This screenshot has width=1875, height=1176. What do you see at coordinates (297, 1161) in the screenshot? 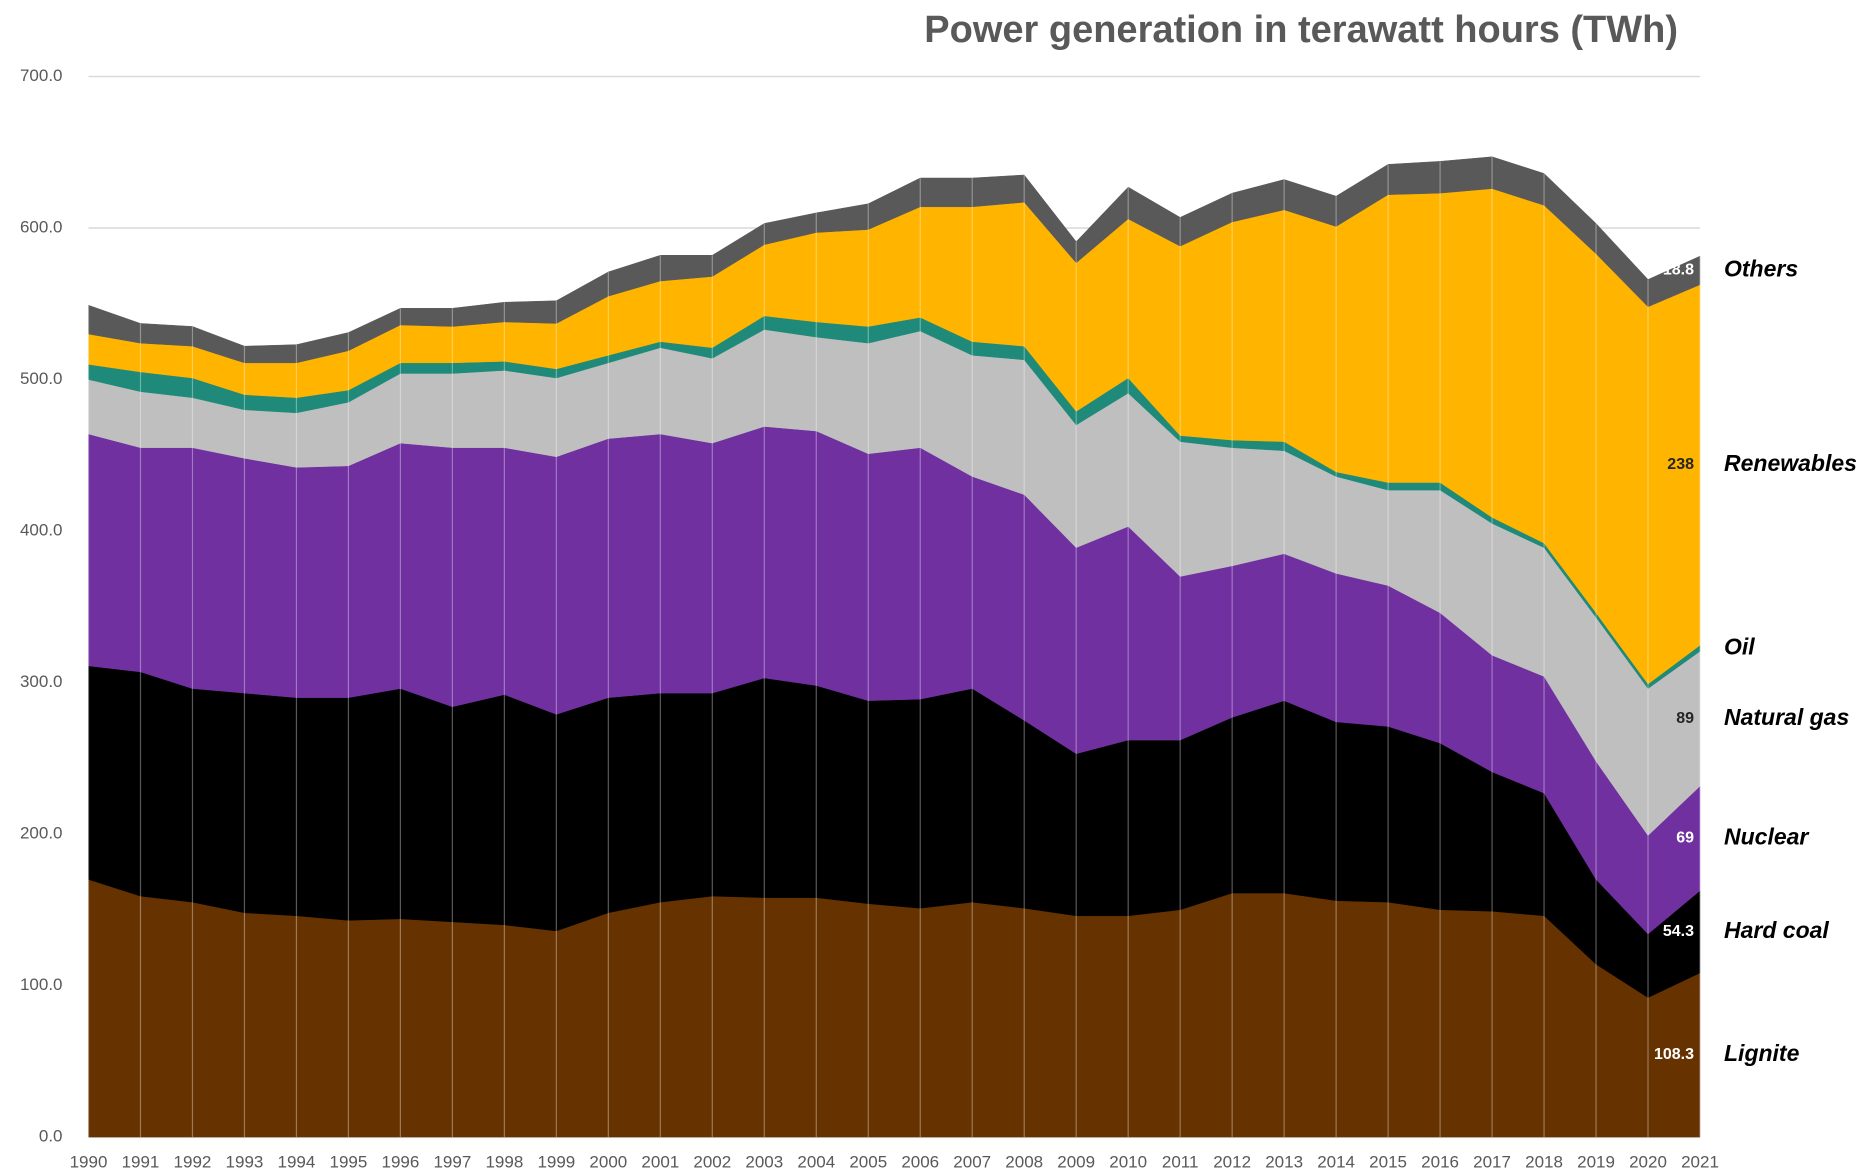
I see `x-tick-label: 1994` at bounding box center [297, 1161].